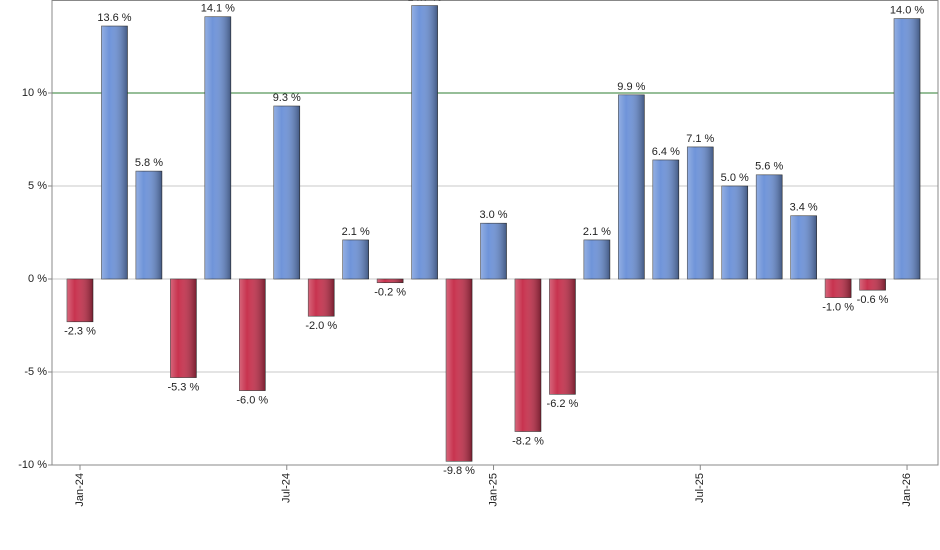  Describe the element at coordinates (149, 163) in the screenshot. I see `value-label: 5.8 %` at that location.